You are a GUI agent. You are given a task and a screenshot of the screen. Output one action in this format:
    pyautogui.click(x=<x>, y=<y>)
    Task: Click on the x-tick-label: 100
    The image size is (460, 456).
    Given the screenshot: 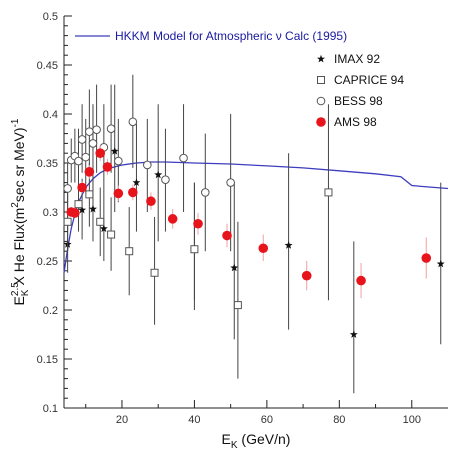 What is the action you would take?
    pyautogui.click(x=412, y=420)
    